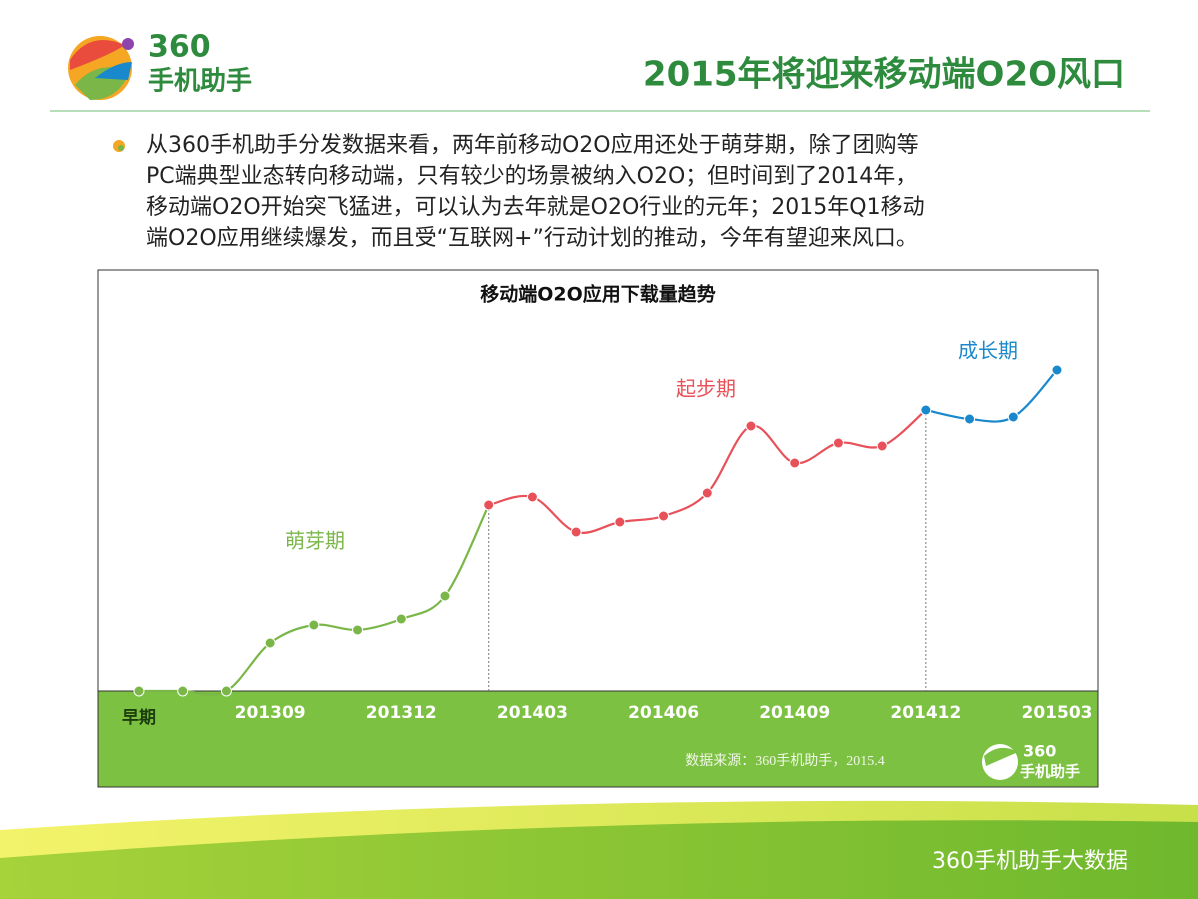  Describe the element at coordinates (179, 47) in the screenshot. I see `logo-number: 360` at that location.